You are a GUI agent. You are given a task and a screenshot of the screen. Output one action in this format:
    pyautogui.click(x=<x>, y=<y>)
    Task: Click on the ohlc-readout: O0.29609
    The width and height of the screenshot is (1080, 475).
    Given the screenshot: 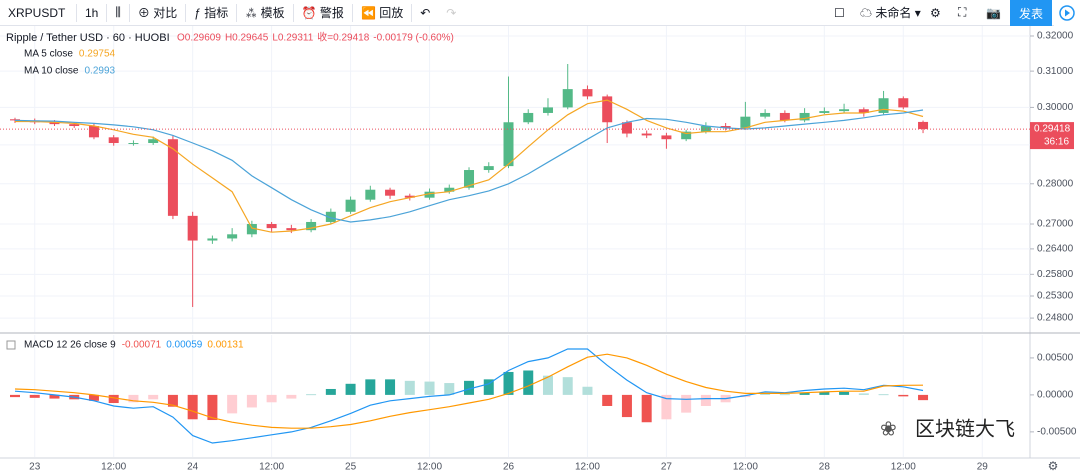 What is the action you would take?
    pyautogui.click(x=199, y=38)
    